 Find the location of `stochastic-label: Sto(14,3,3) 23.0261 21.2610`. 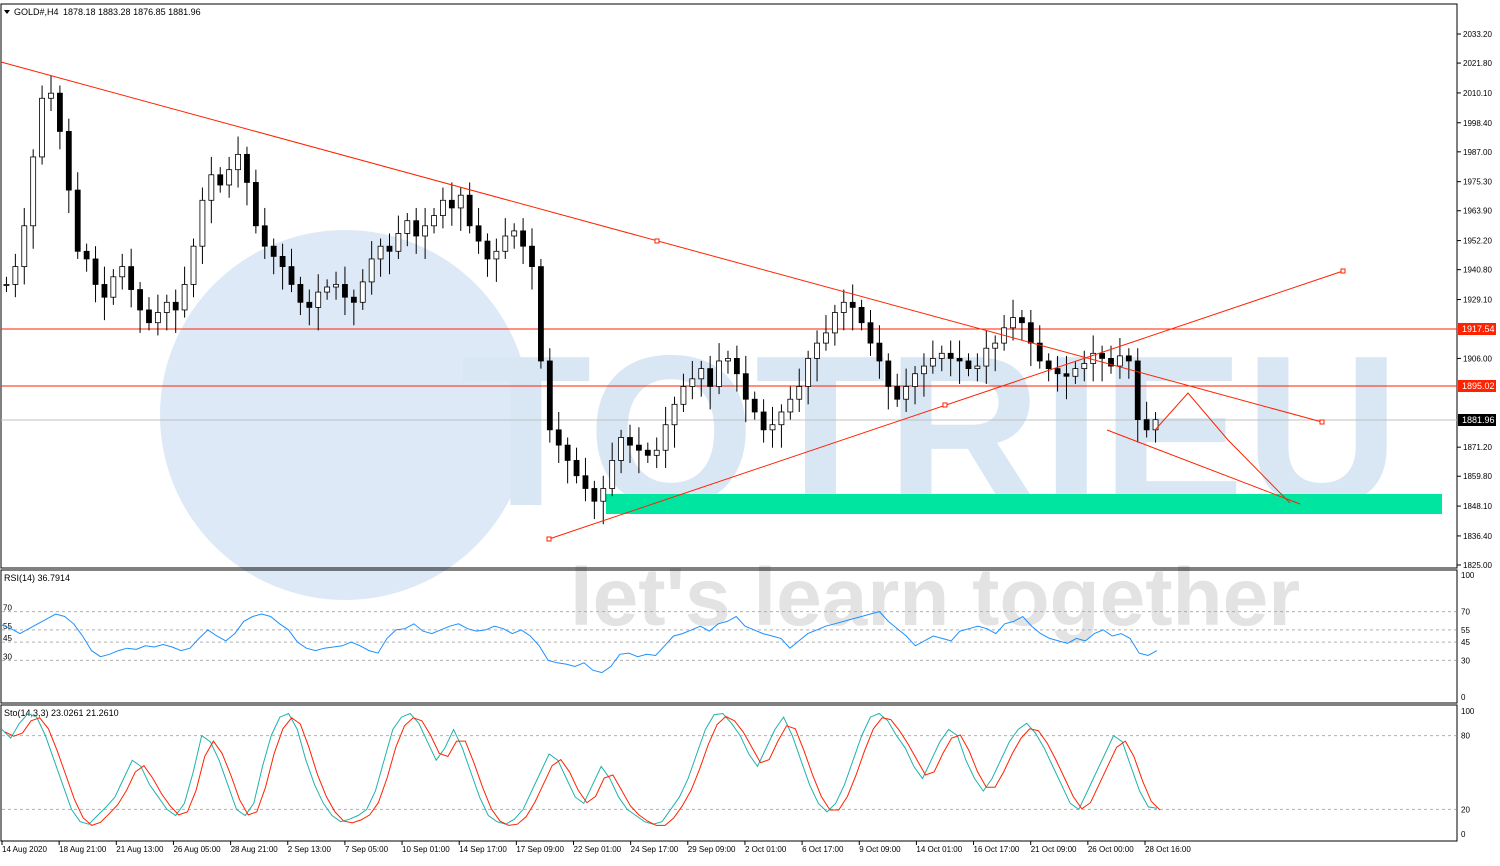

stochastic-label: Sto(14,3,3) 23.0261 21.2610 is located at coordinates (61, 713).